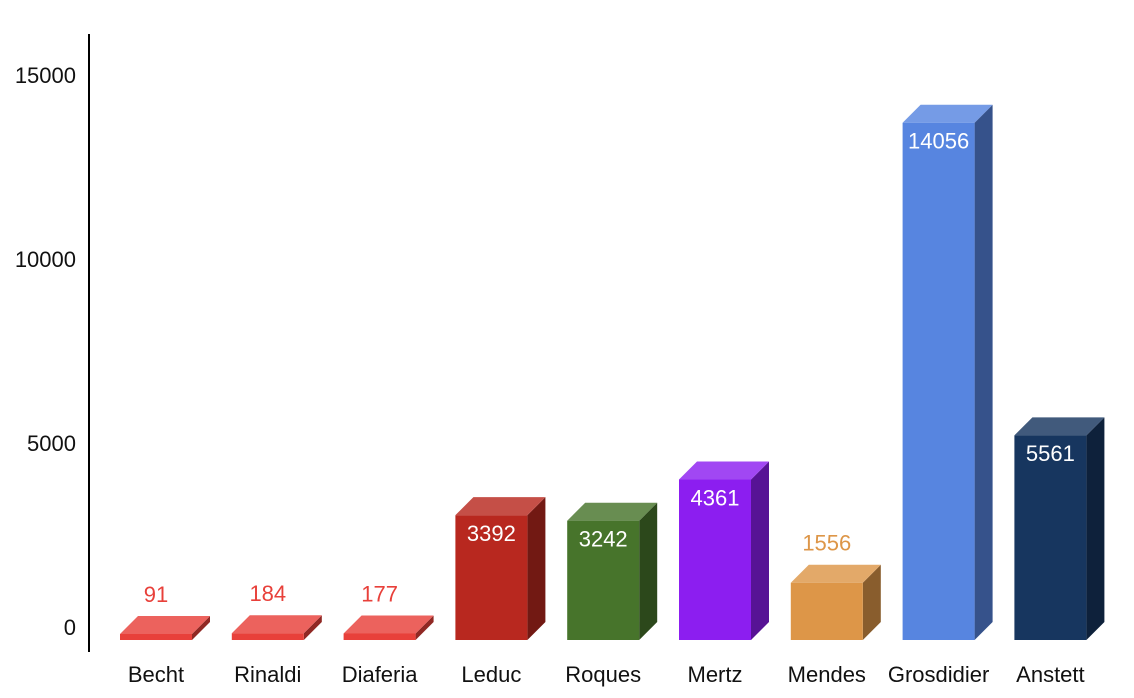  What do you see at coordinates (45, 259) in the screenshot?
I see `y-tick-label: 10000` at bounding box center [45, 259].